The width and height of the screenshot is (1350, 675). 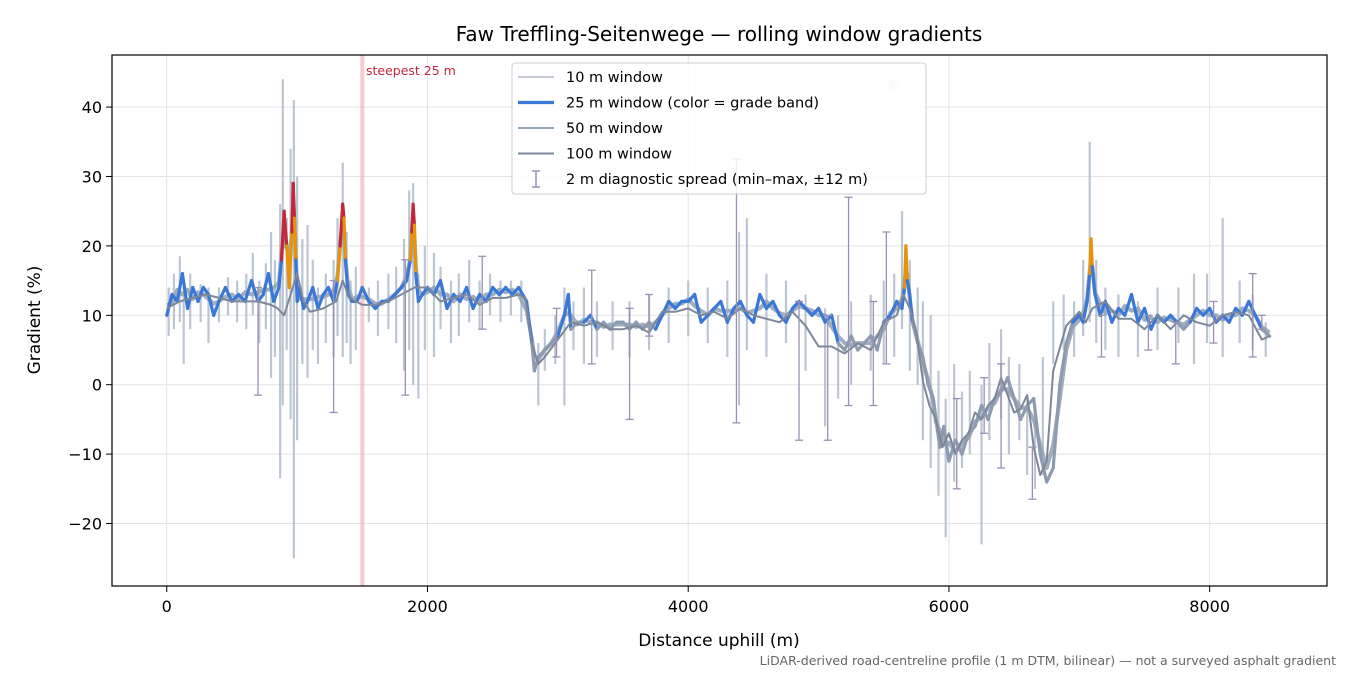 I want to click on legend-label: 10 m window, so click(x=614, y=78).